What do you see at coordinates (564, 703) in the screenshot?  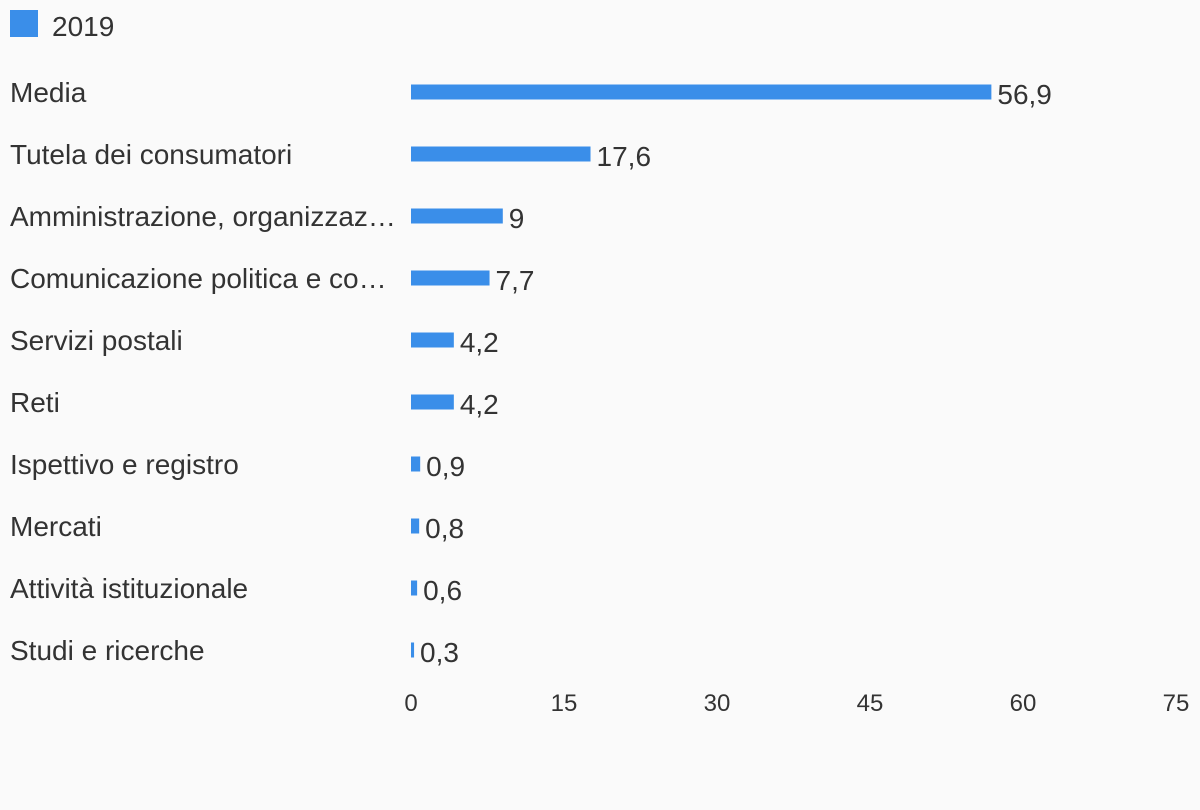 I see `x-tick-label: 15` at bounding box center [564, 703].